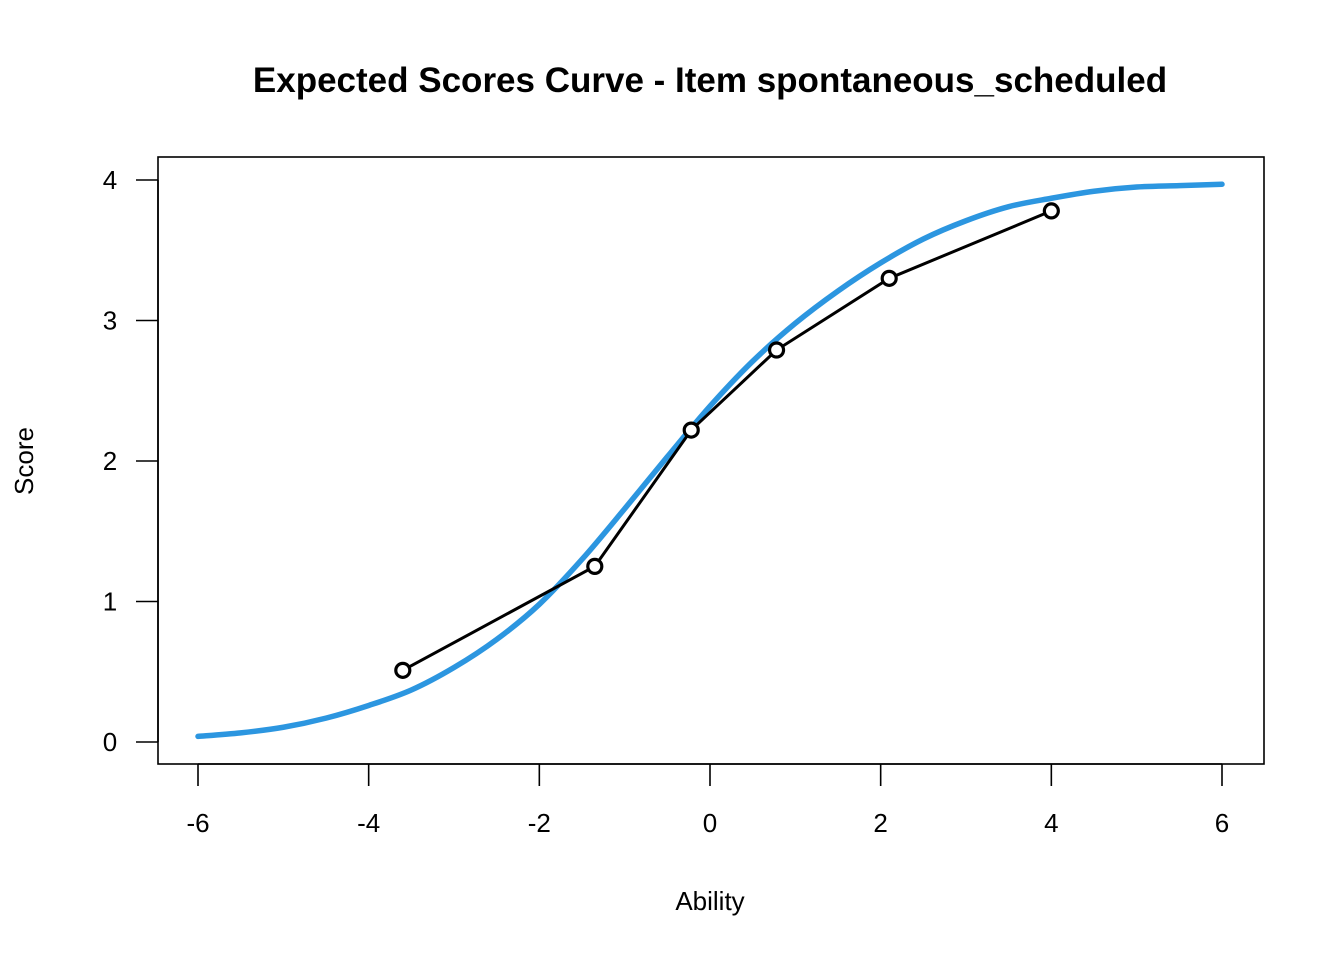  I want to click on y-axis: 0 1 2 3 4, so click(131, 461).